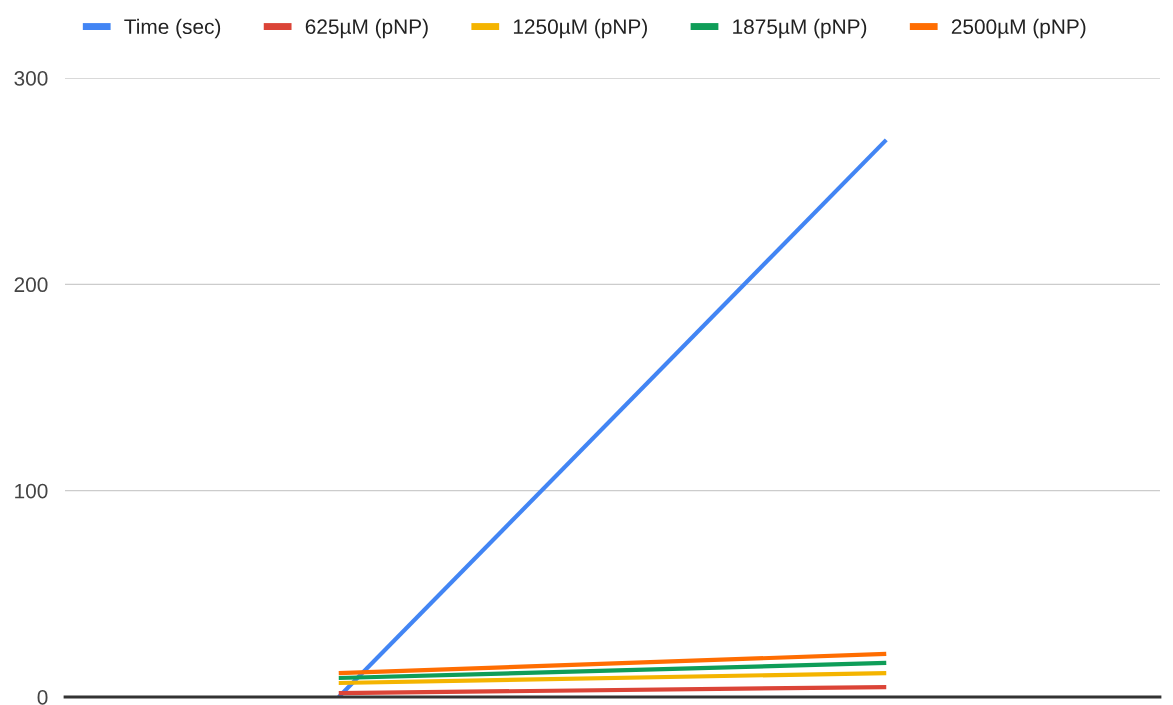 The height and width of the screenshot is (705, 1173). I want to click on legend-label: 1250µM (pNP), so click(580, 28).